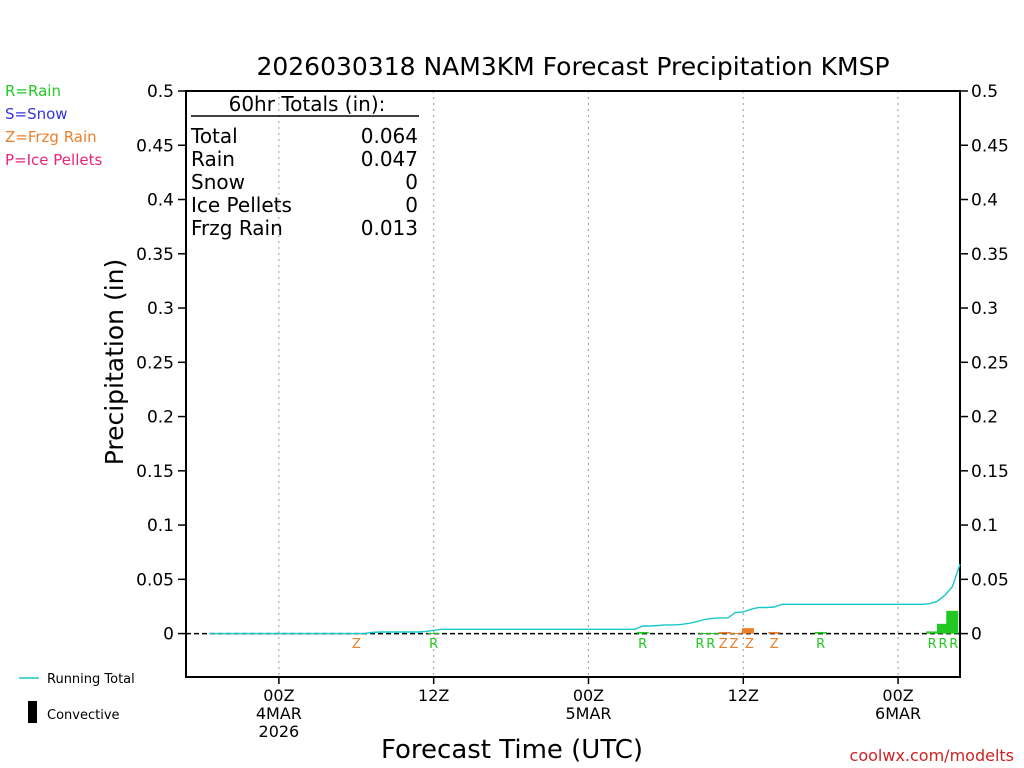 Image resolution: width=1024 pixels, height=768 pixels. What do you see at coordinates (389, 228) in the screenshot?
I see `totals-row-value: 0.013` at bounding box center [389, 228].